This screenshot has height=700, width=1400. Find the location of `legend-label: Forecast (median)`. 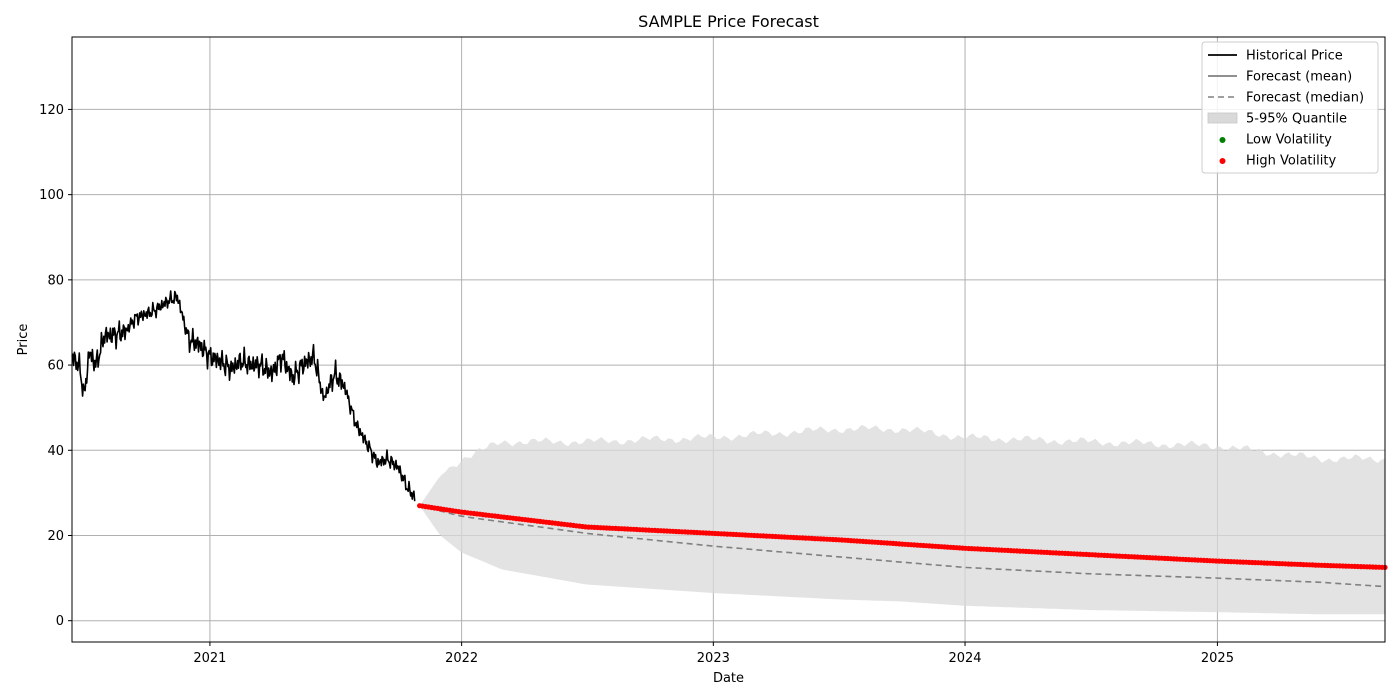

legend-label: Forecast (median) is located at coordinates (1305, 98).